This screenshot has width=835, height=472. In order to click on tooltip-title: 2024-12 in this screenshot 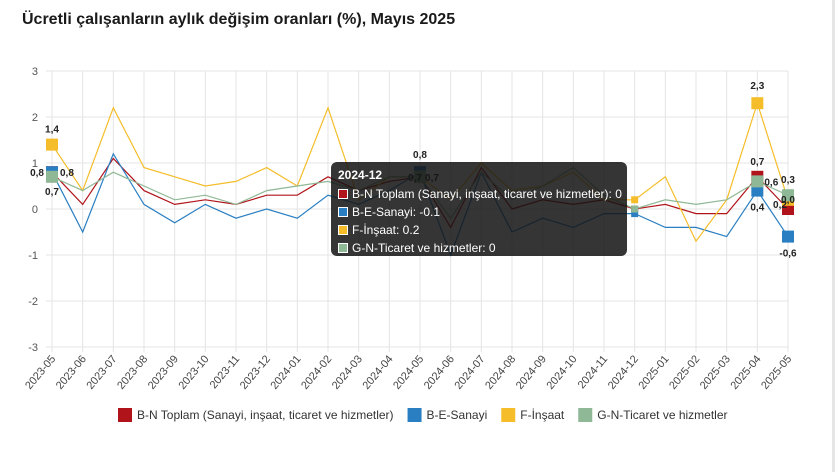, I will do `click(360, 175)`.